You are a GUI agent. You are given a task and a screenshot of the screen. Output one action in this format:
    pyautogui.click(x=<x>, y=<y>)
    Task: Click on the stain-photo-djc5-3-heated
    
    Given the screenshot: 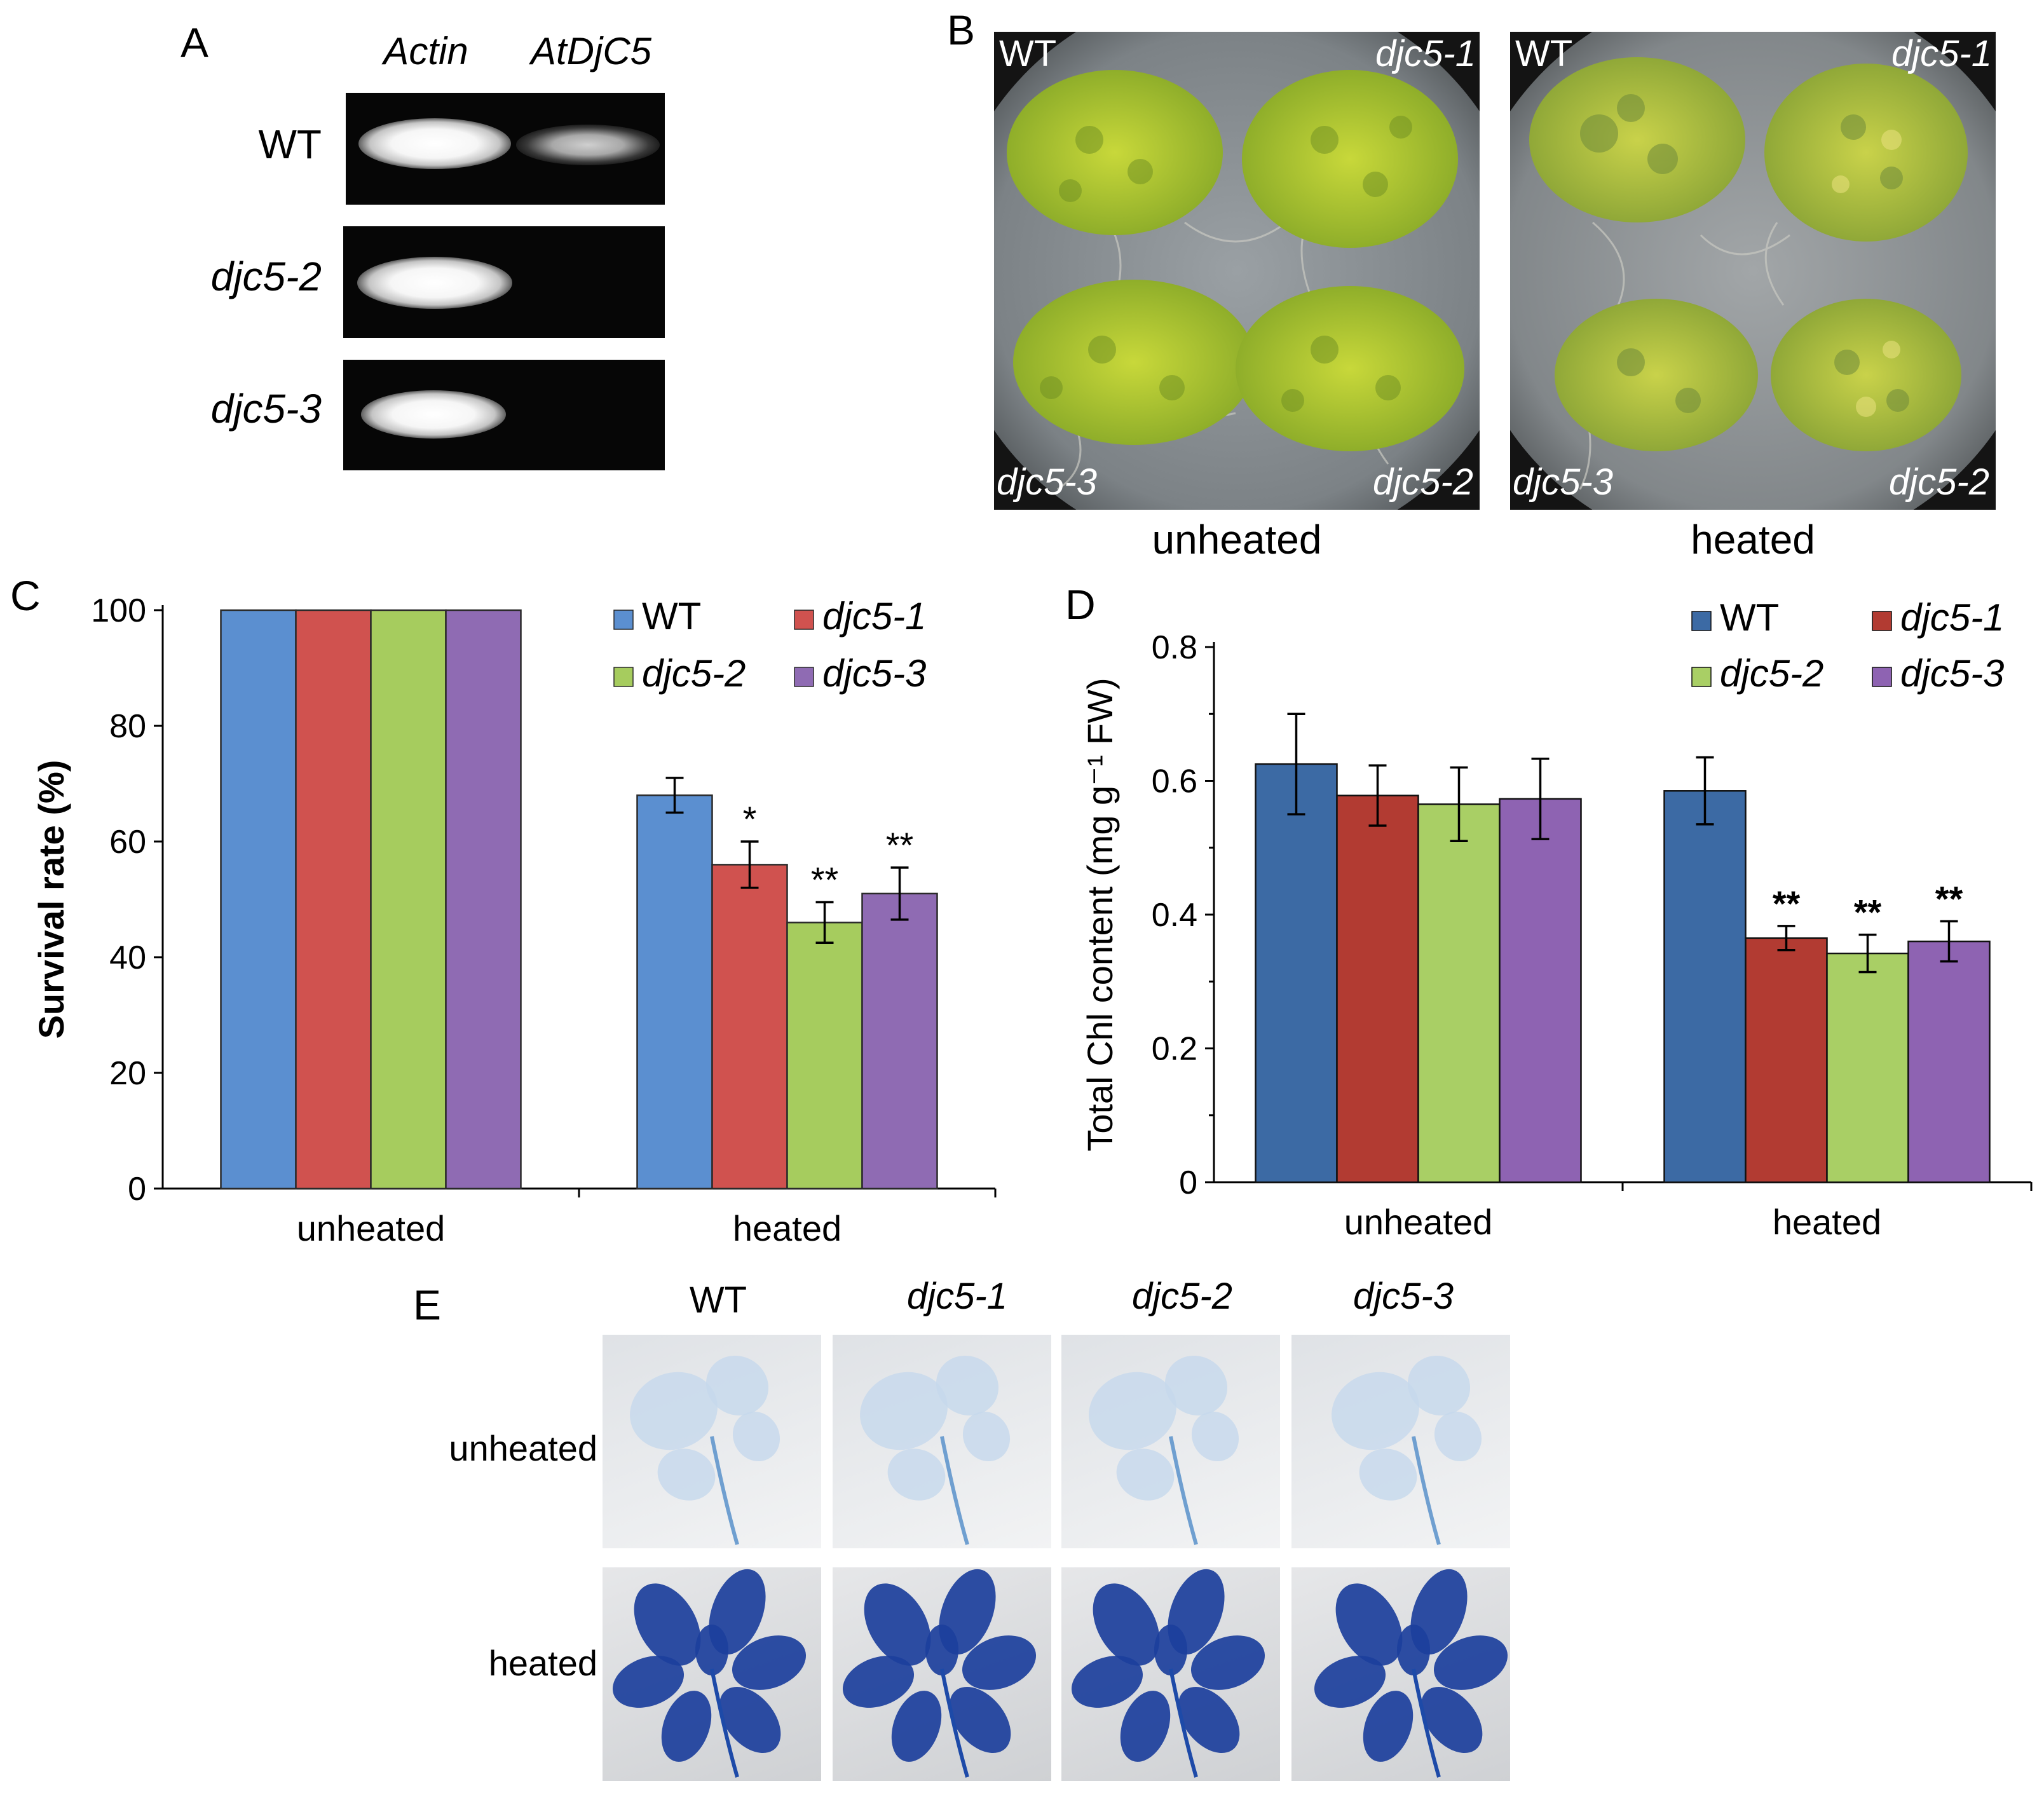 What is the action you would take?
    pyautogui.click(x=1400, y=1674)
    